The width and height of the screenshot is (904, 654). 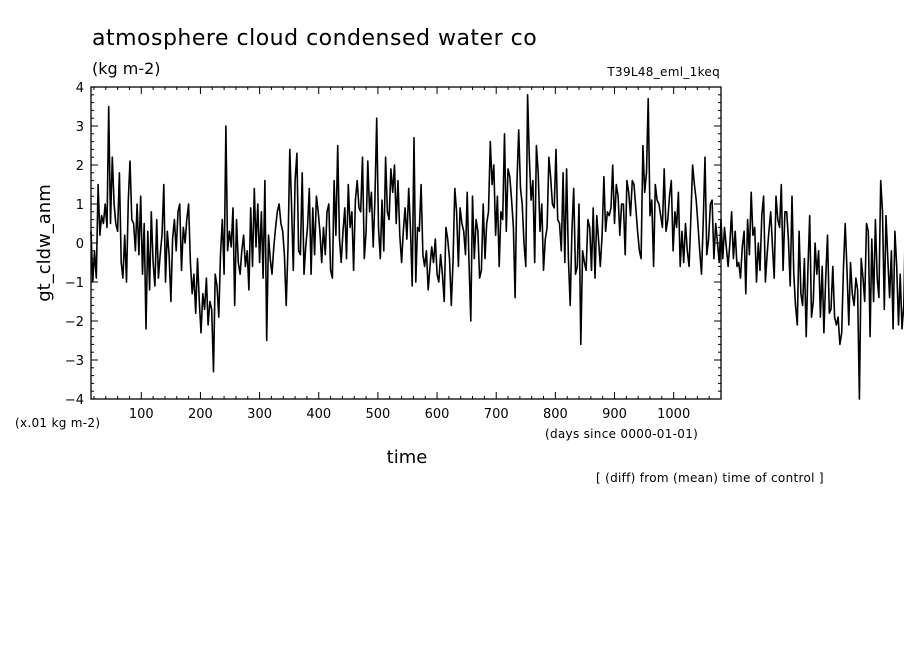 What do you see at coordinates (74, 283) in the screenshot?
I see `y-tick-label: −1` at bounding box center [74, 283].